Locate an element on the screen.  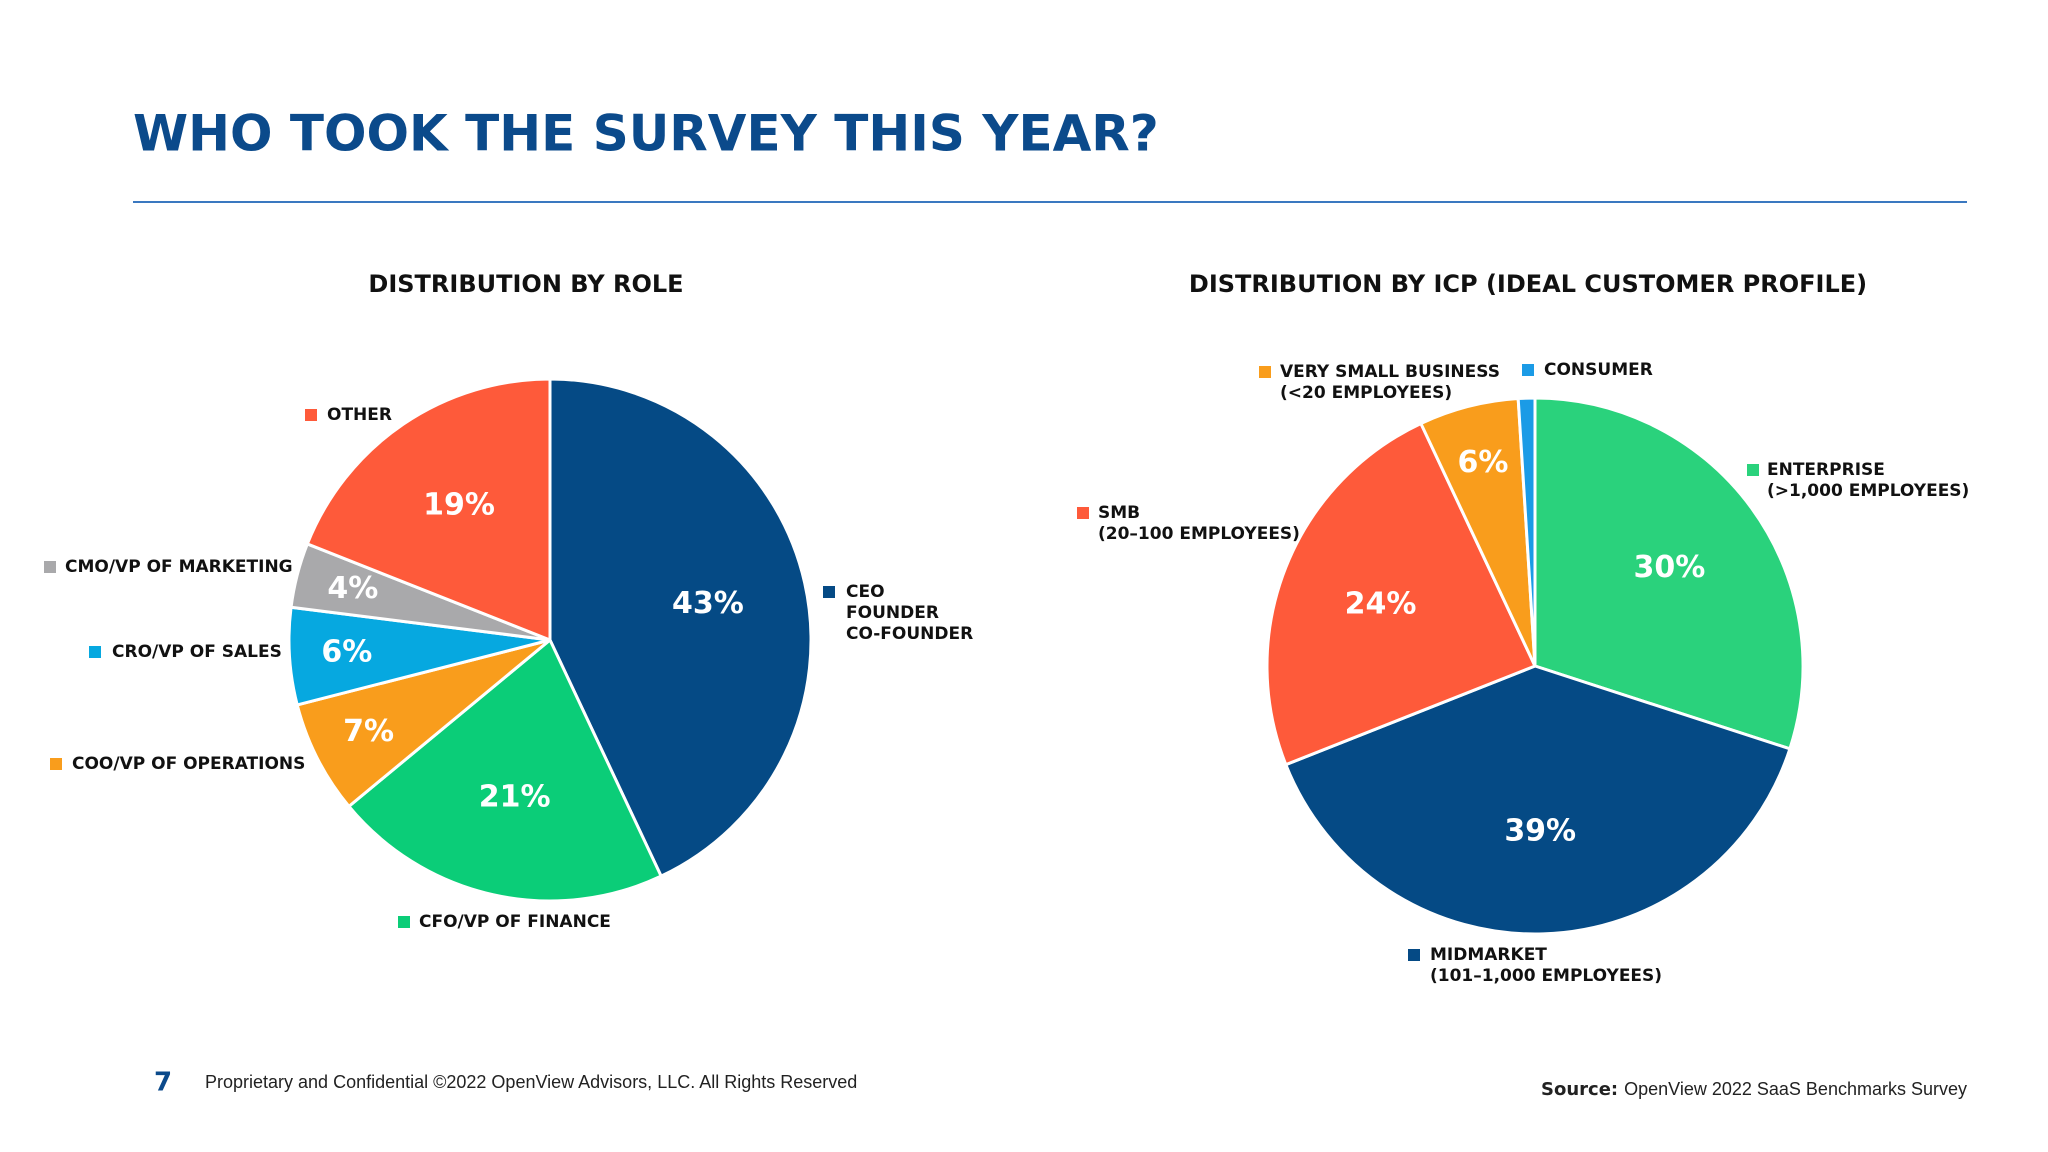
legend-label: VERY SMALL BUSINESS is located at coordinates (1390, 372).